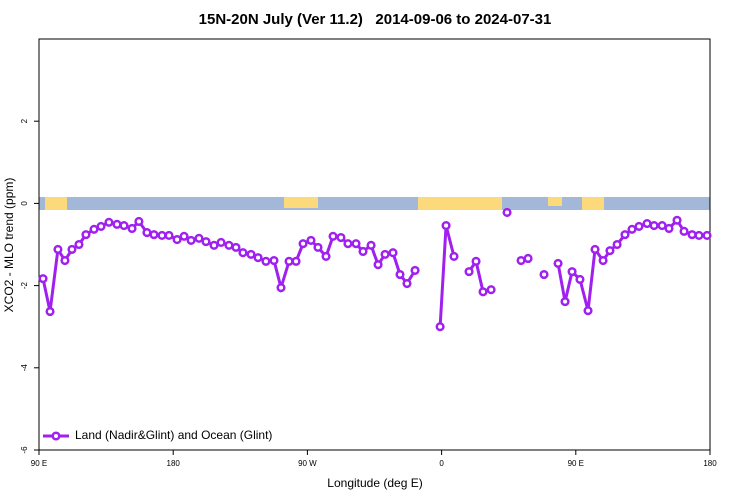  What do you see at coordinates (307, 463) in the screenshot?
I see `x-tick-label: 90 W` at bounding box center [307, 463].